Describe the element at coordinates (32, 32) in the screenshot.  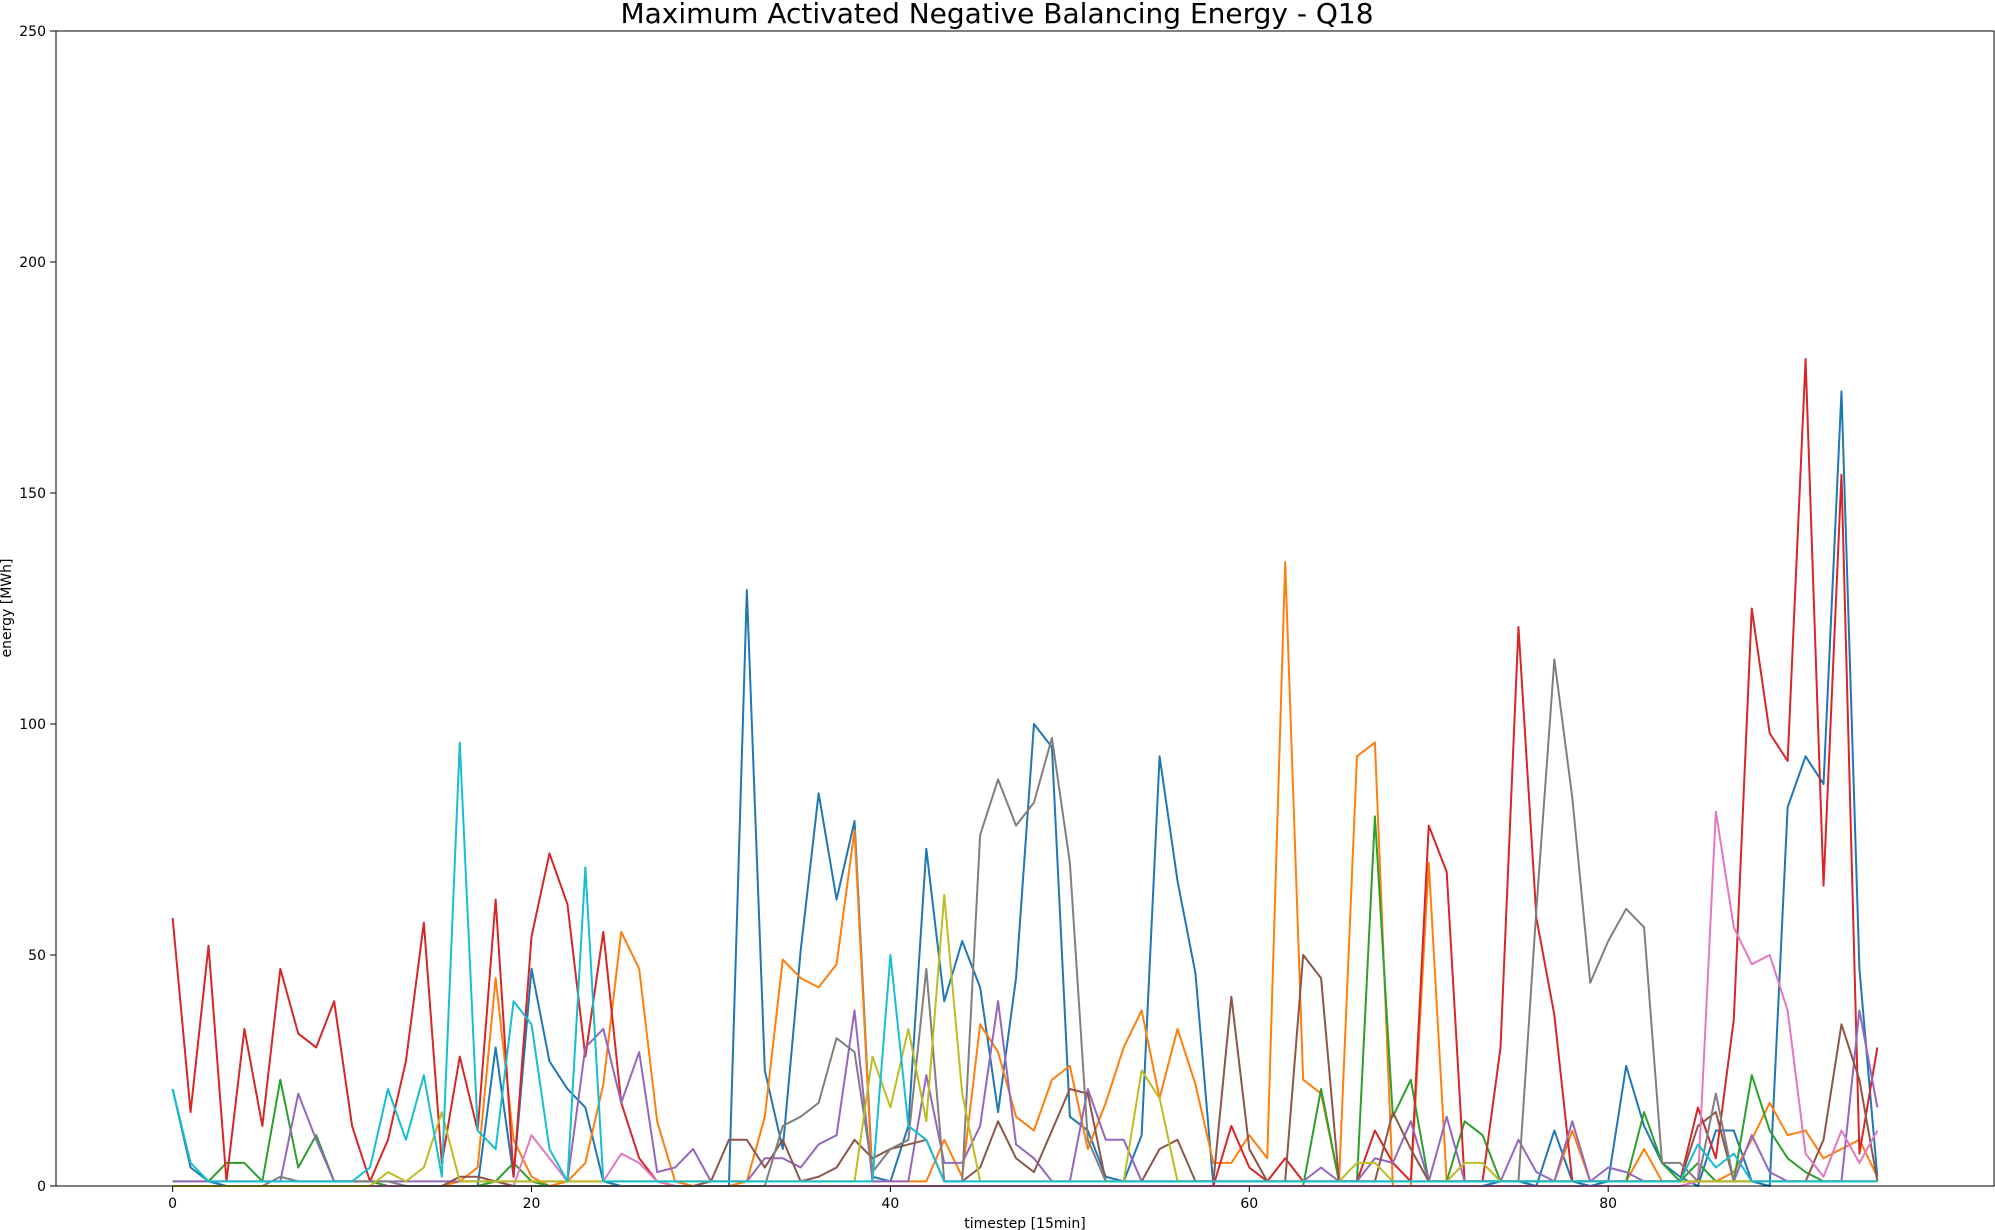
I see `y-tick-label: 250` at that location.